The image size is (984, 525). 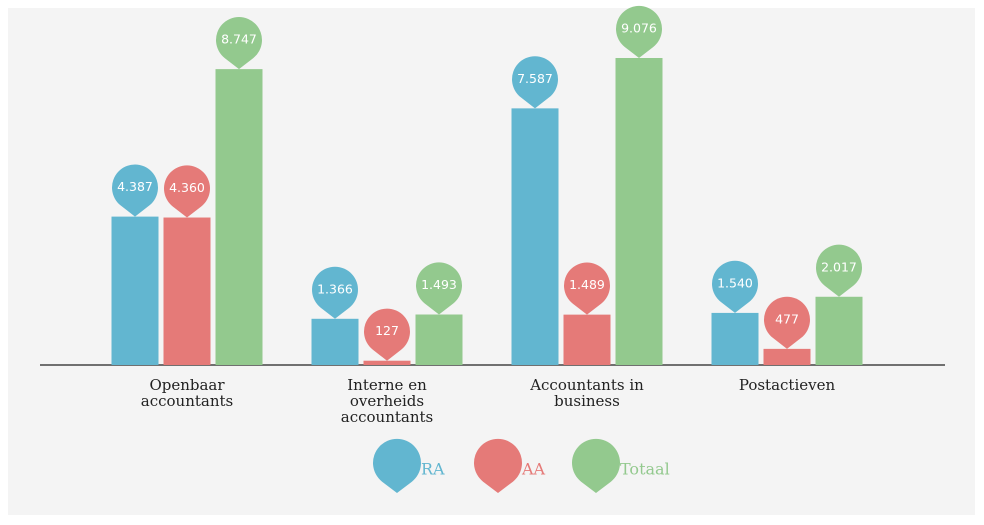 What do you see at coordinates (787, 318) in the screenshot?
I see `value-label: 477` at bounding box center [787, 318].